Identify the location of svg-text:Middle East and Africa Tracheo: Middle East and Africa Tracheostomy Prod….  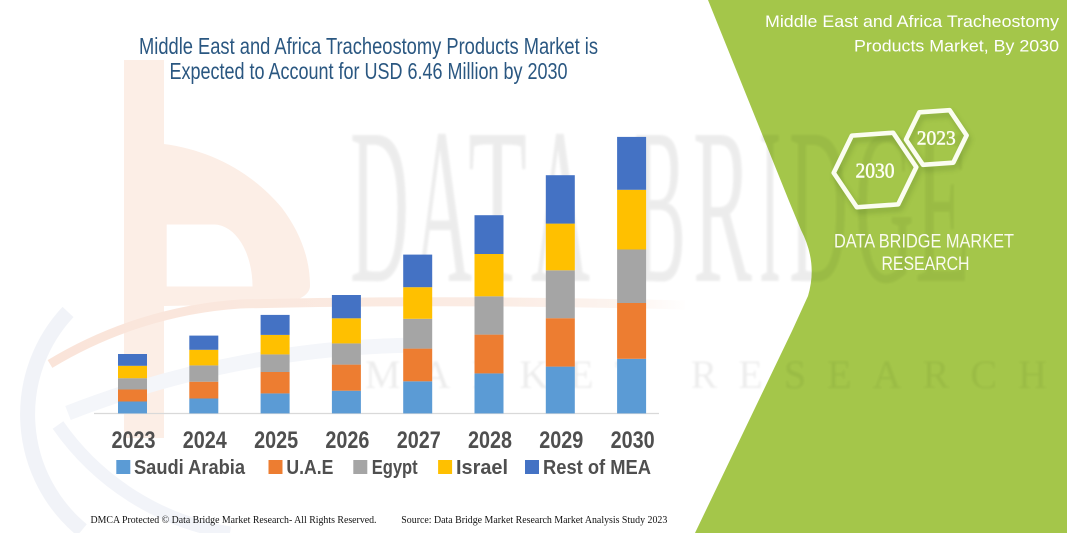
(368, 46).